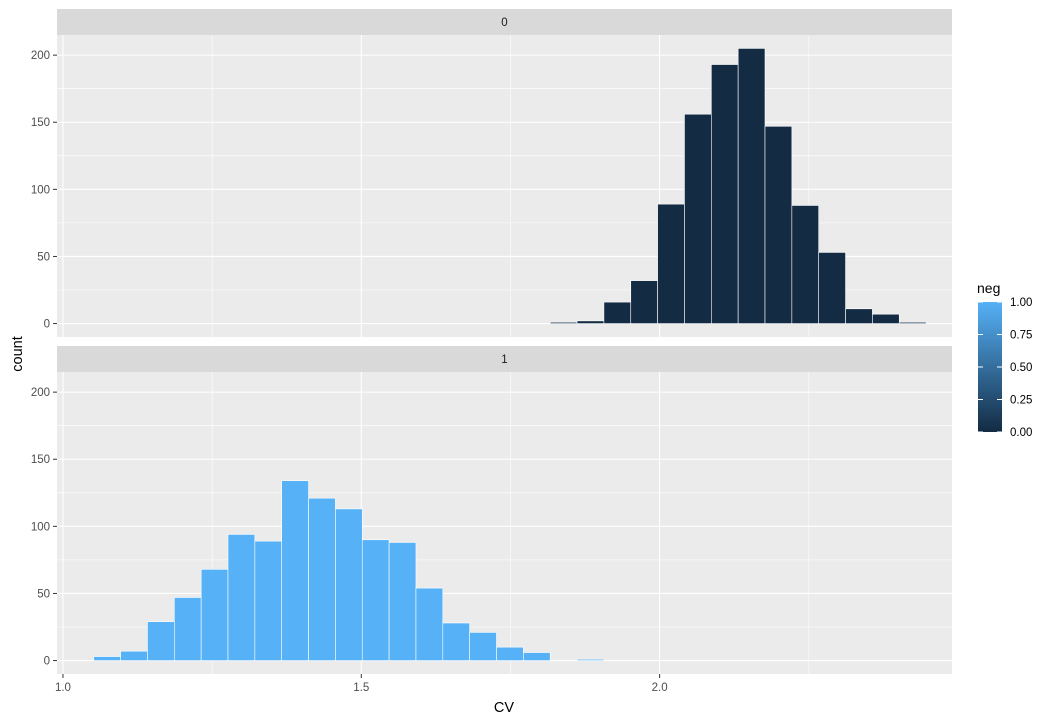 This screenshot has width=1053, height=724. What do you see at coordinates (504, 708) in the screenshot?
I see `x-axis-title: CV` at bounding box center [504, 708].